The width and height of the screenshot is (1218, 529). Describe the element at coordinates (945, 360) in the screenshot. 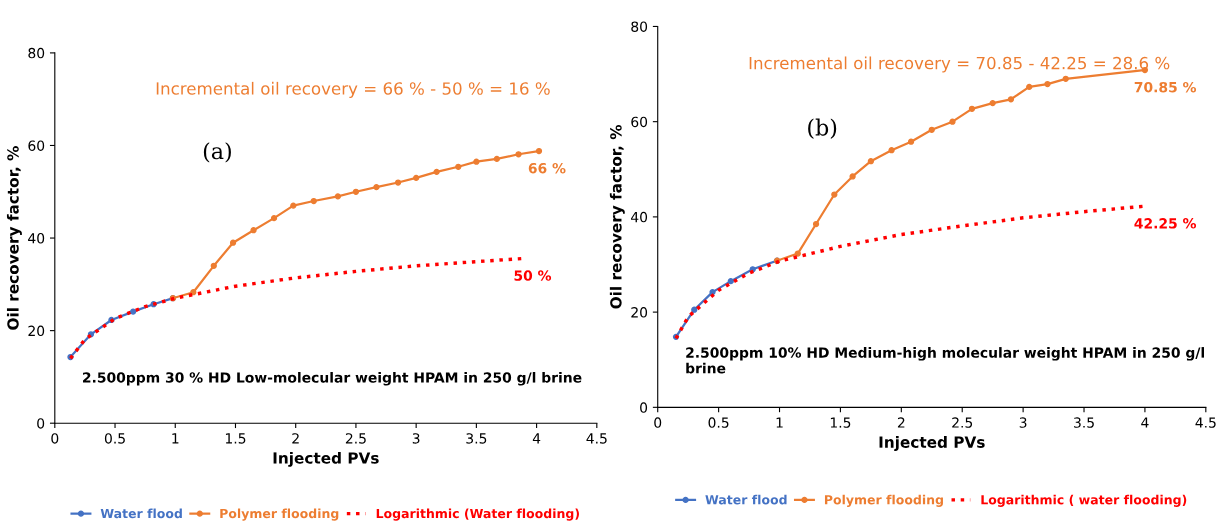

I see `annotation: 2.500ppm 10% HD Medium-high molecular weight HPAM in 250 g/l brine` at that location.